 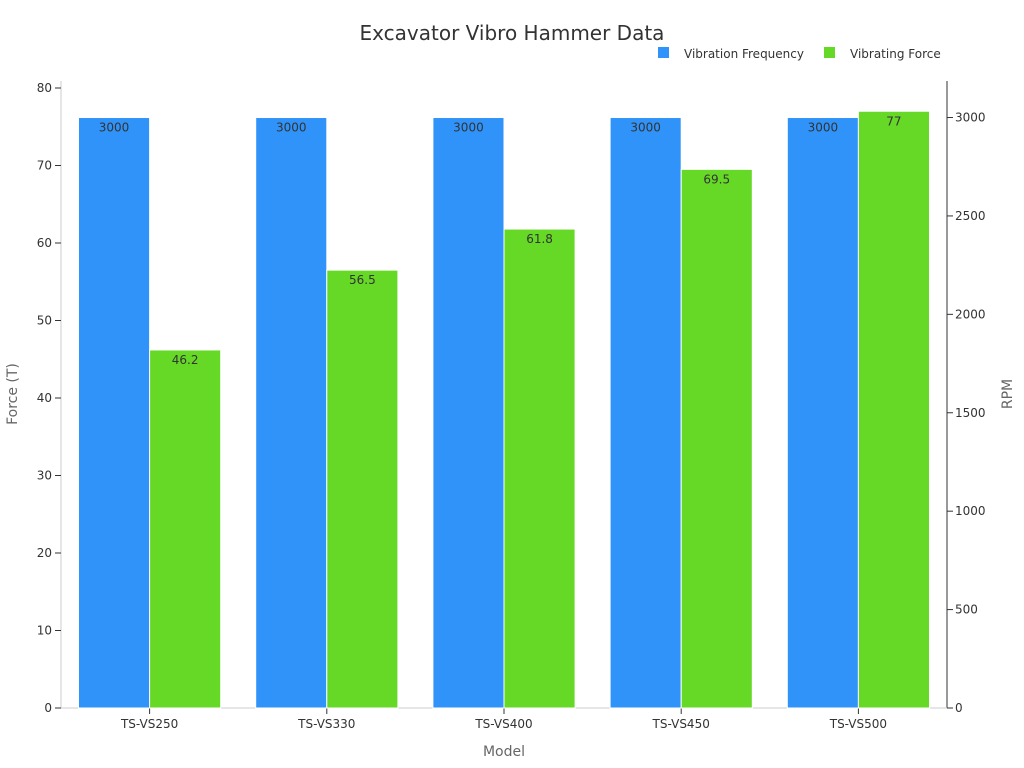 I want to click on y-left-tick-label: 60, so click(x=44, y=243).